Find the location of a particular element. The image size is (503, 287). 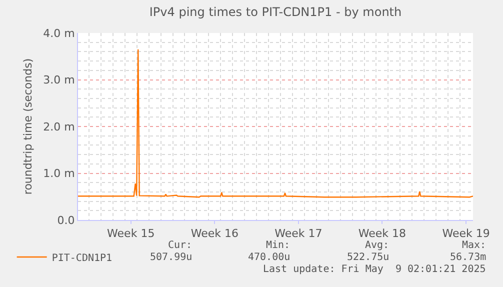

y-tick-label: 0.0 is located at coordinates (66, 220).